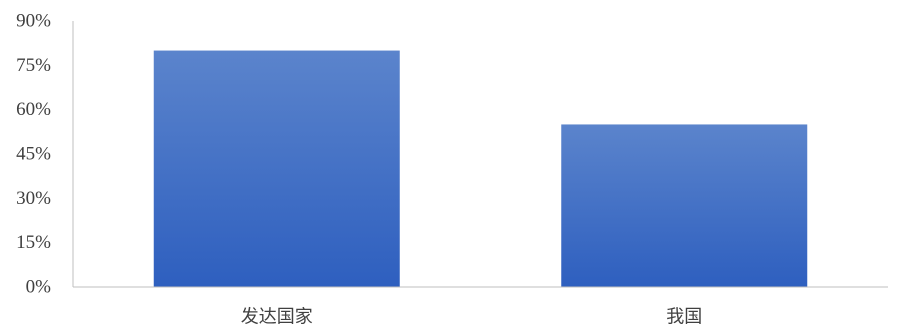 Image resolution: width=897 pixels, height=325 pixels. I want to click on y-tick-label: 45%, so click(33, 154).